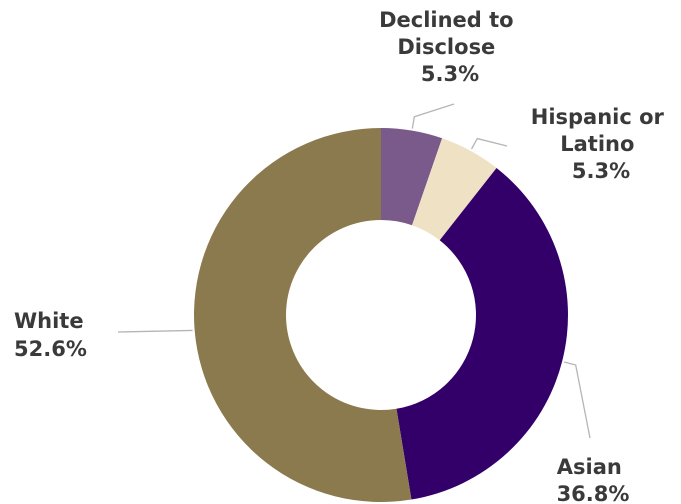 The height and width of the screenshot is (504, 681). Describe the element at coordinates (593, 493) in the screenshot. I see `label-asian-value: 36.8%` at that location.